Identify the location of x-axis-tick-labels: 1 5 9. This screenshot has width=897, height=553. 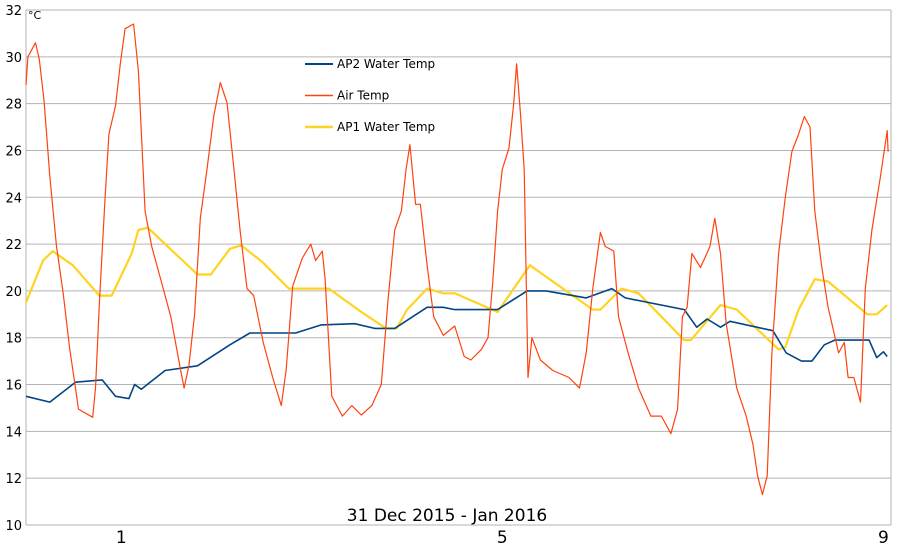
(502, 538).